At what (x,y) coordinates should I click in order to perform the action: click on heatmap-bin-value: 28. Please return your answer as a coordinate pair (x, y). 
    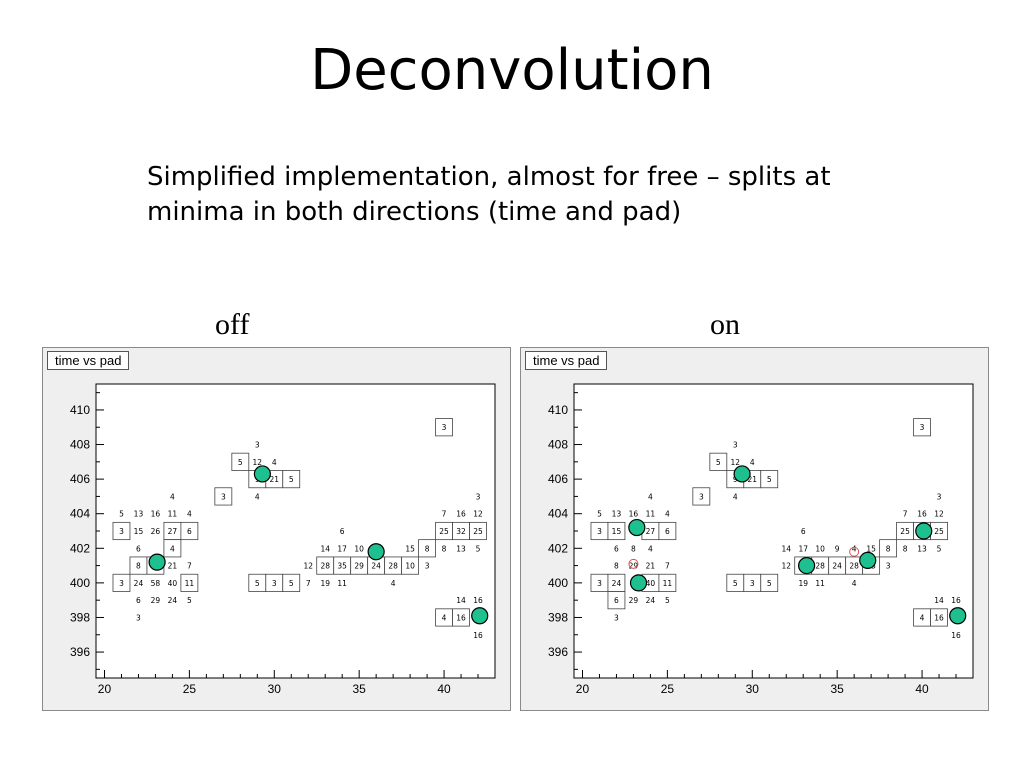
    Looking at the image, I should click on (854, 566).